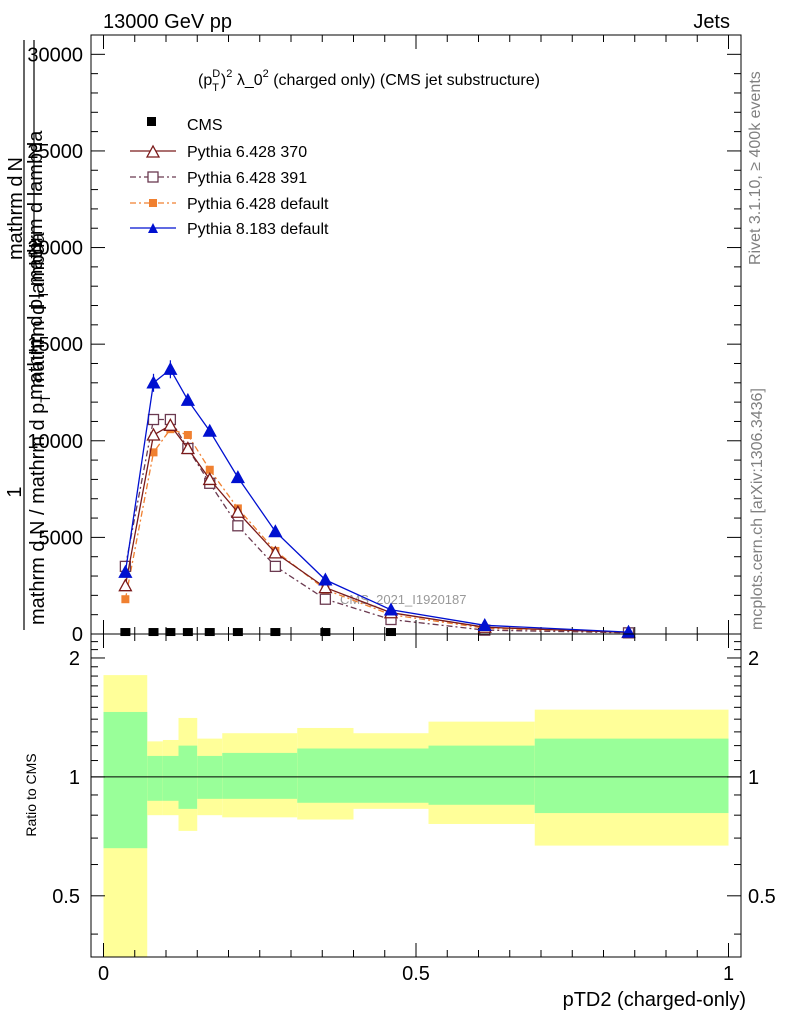  Describe the element at coordinates (755, 168) in the screenshot. I see `rivet-label: Rivet 3.1.10, ≥ 400k events` at that location.